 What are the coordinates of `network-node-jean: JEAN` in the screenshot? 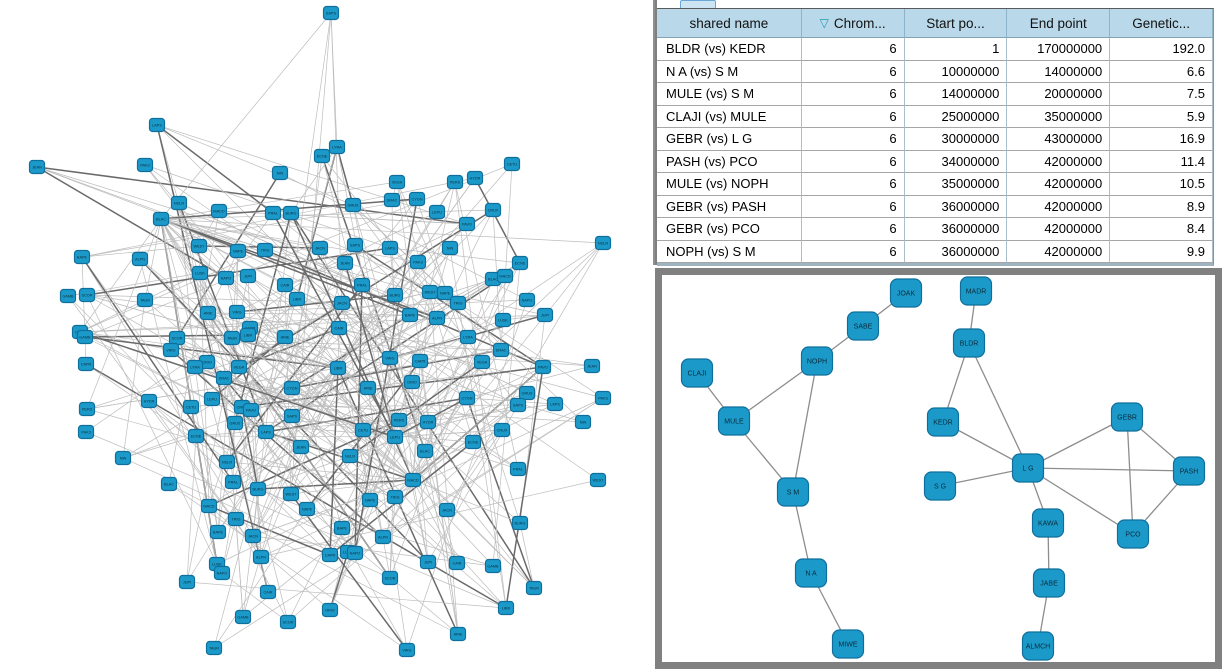 It's located at (37, 167).